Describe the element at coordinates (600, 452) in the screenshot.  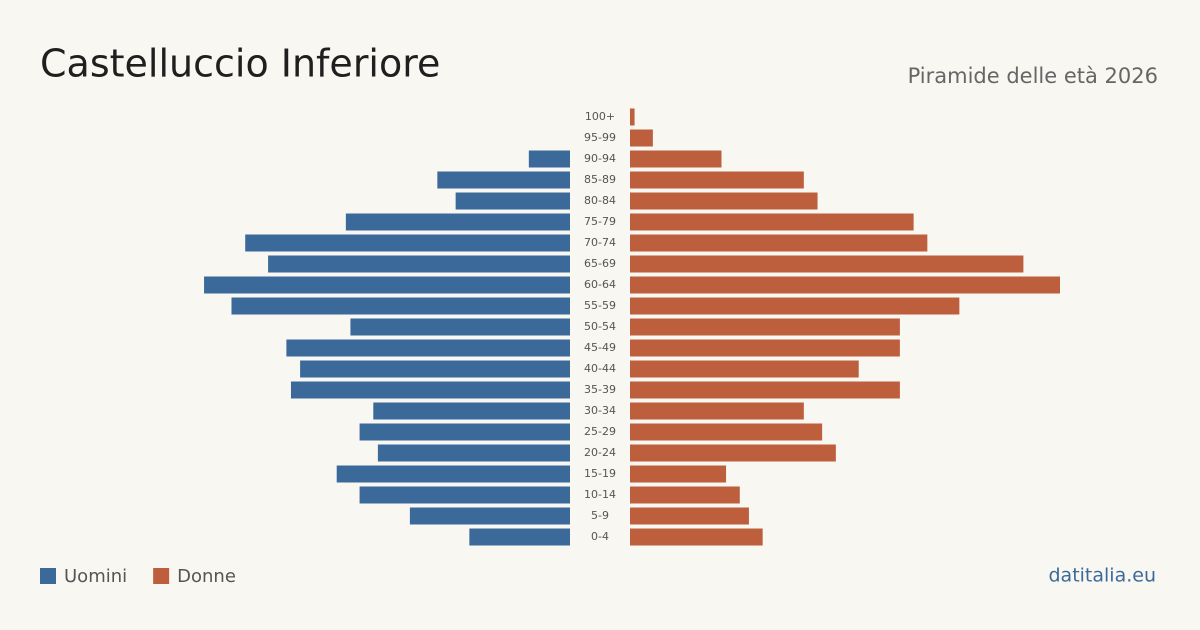
I see `age-label: 20-24` at that location.